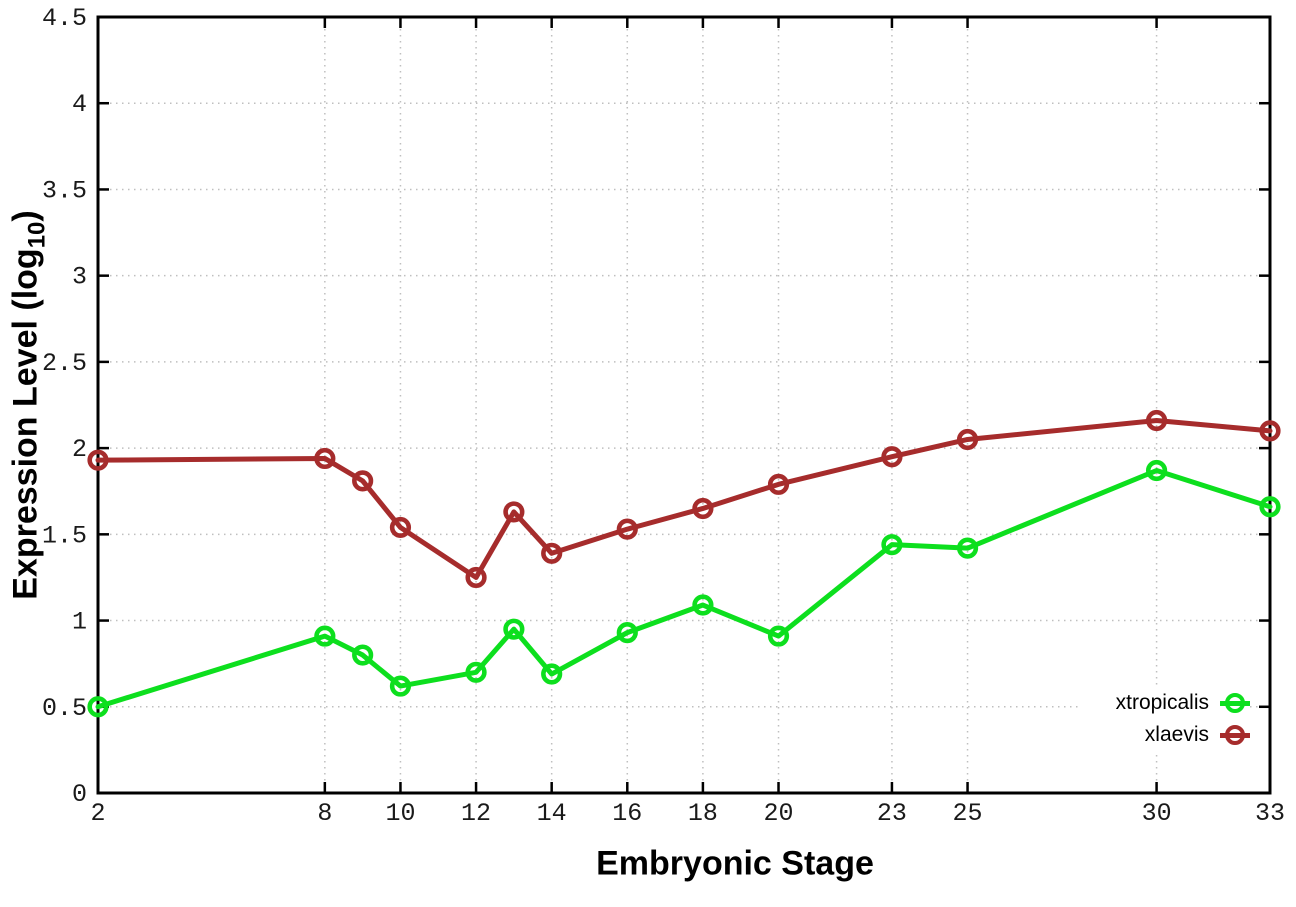 The image size is (1296, 907). Describe the element at coordinates (79, 794) in the screenshot. I see `y-tick-label: 0` at that location.